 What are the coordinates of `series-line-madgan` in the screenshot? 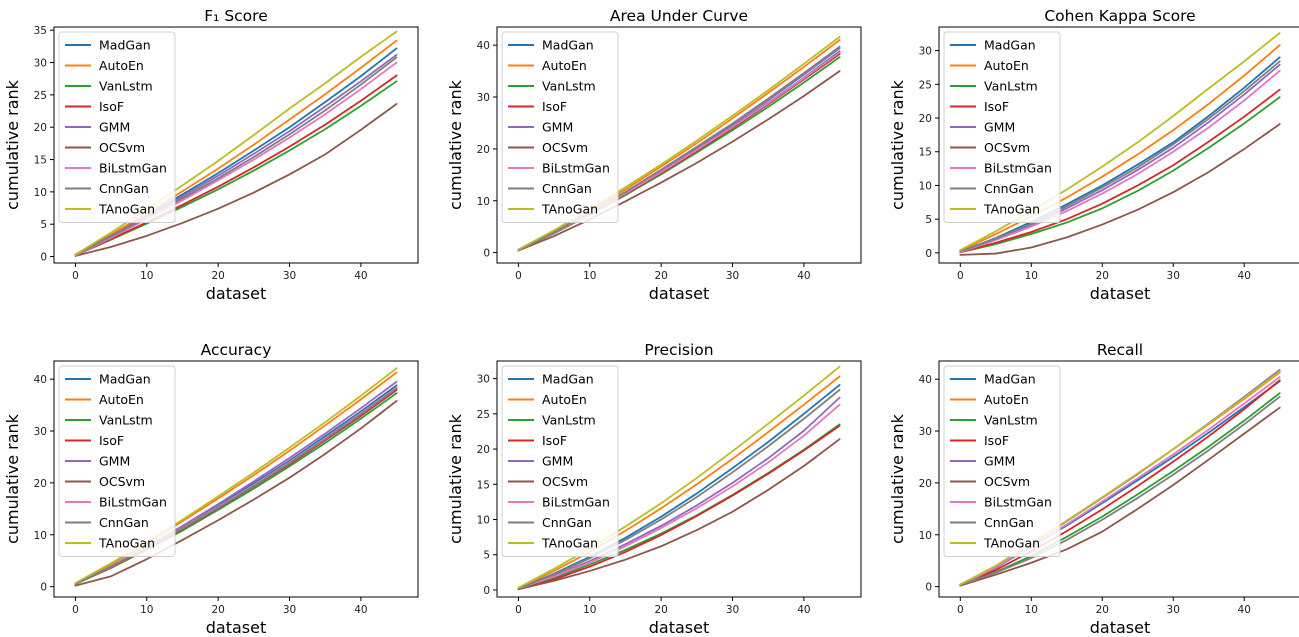 It's located at (679, 487).